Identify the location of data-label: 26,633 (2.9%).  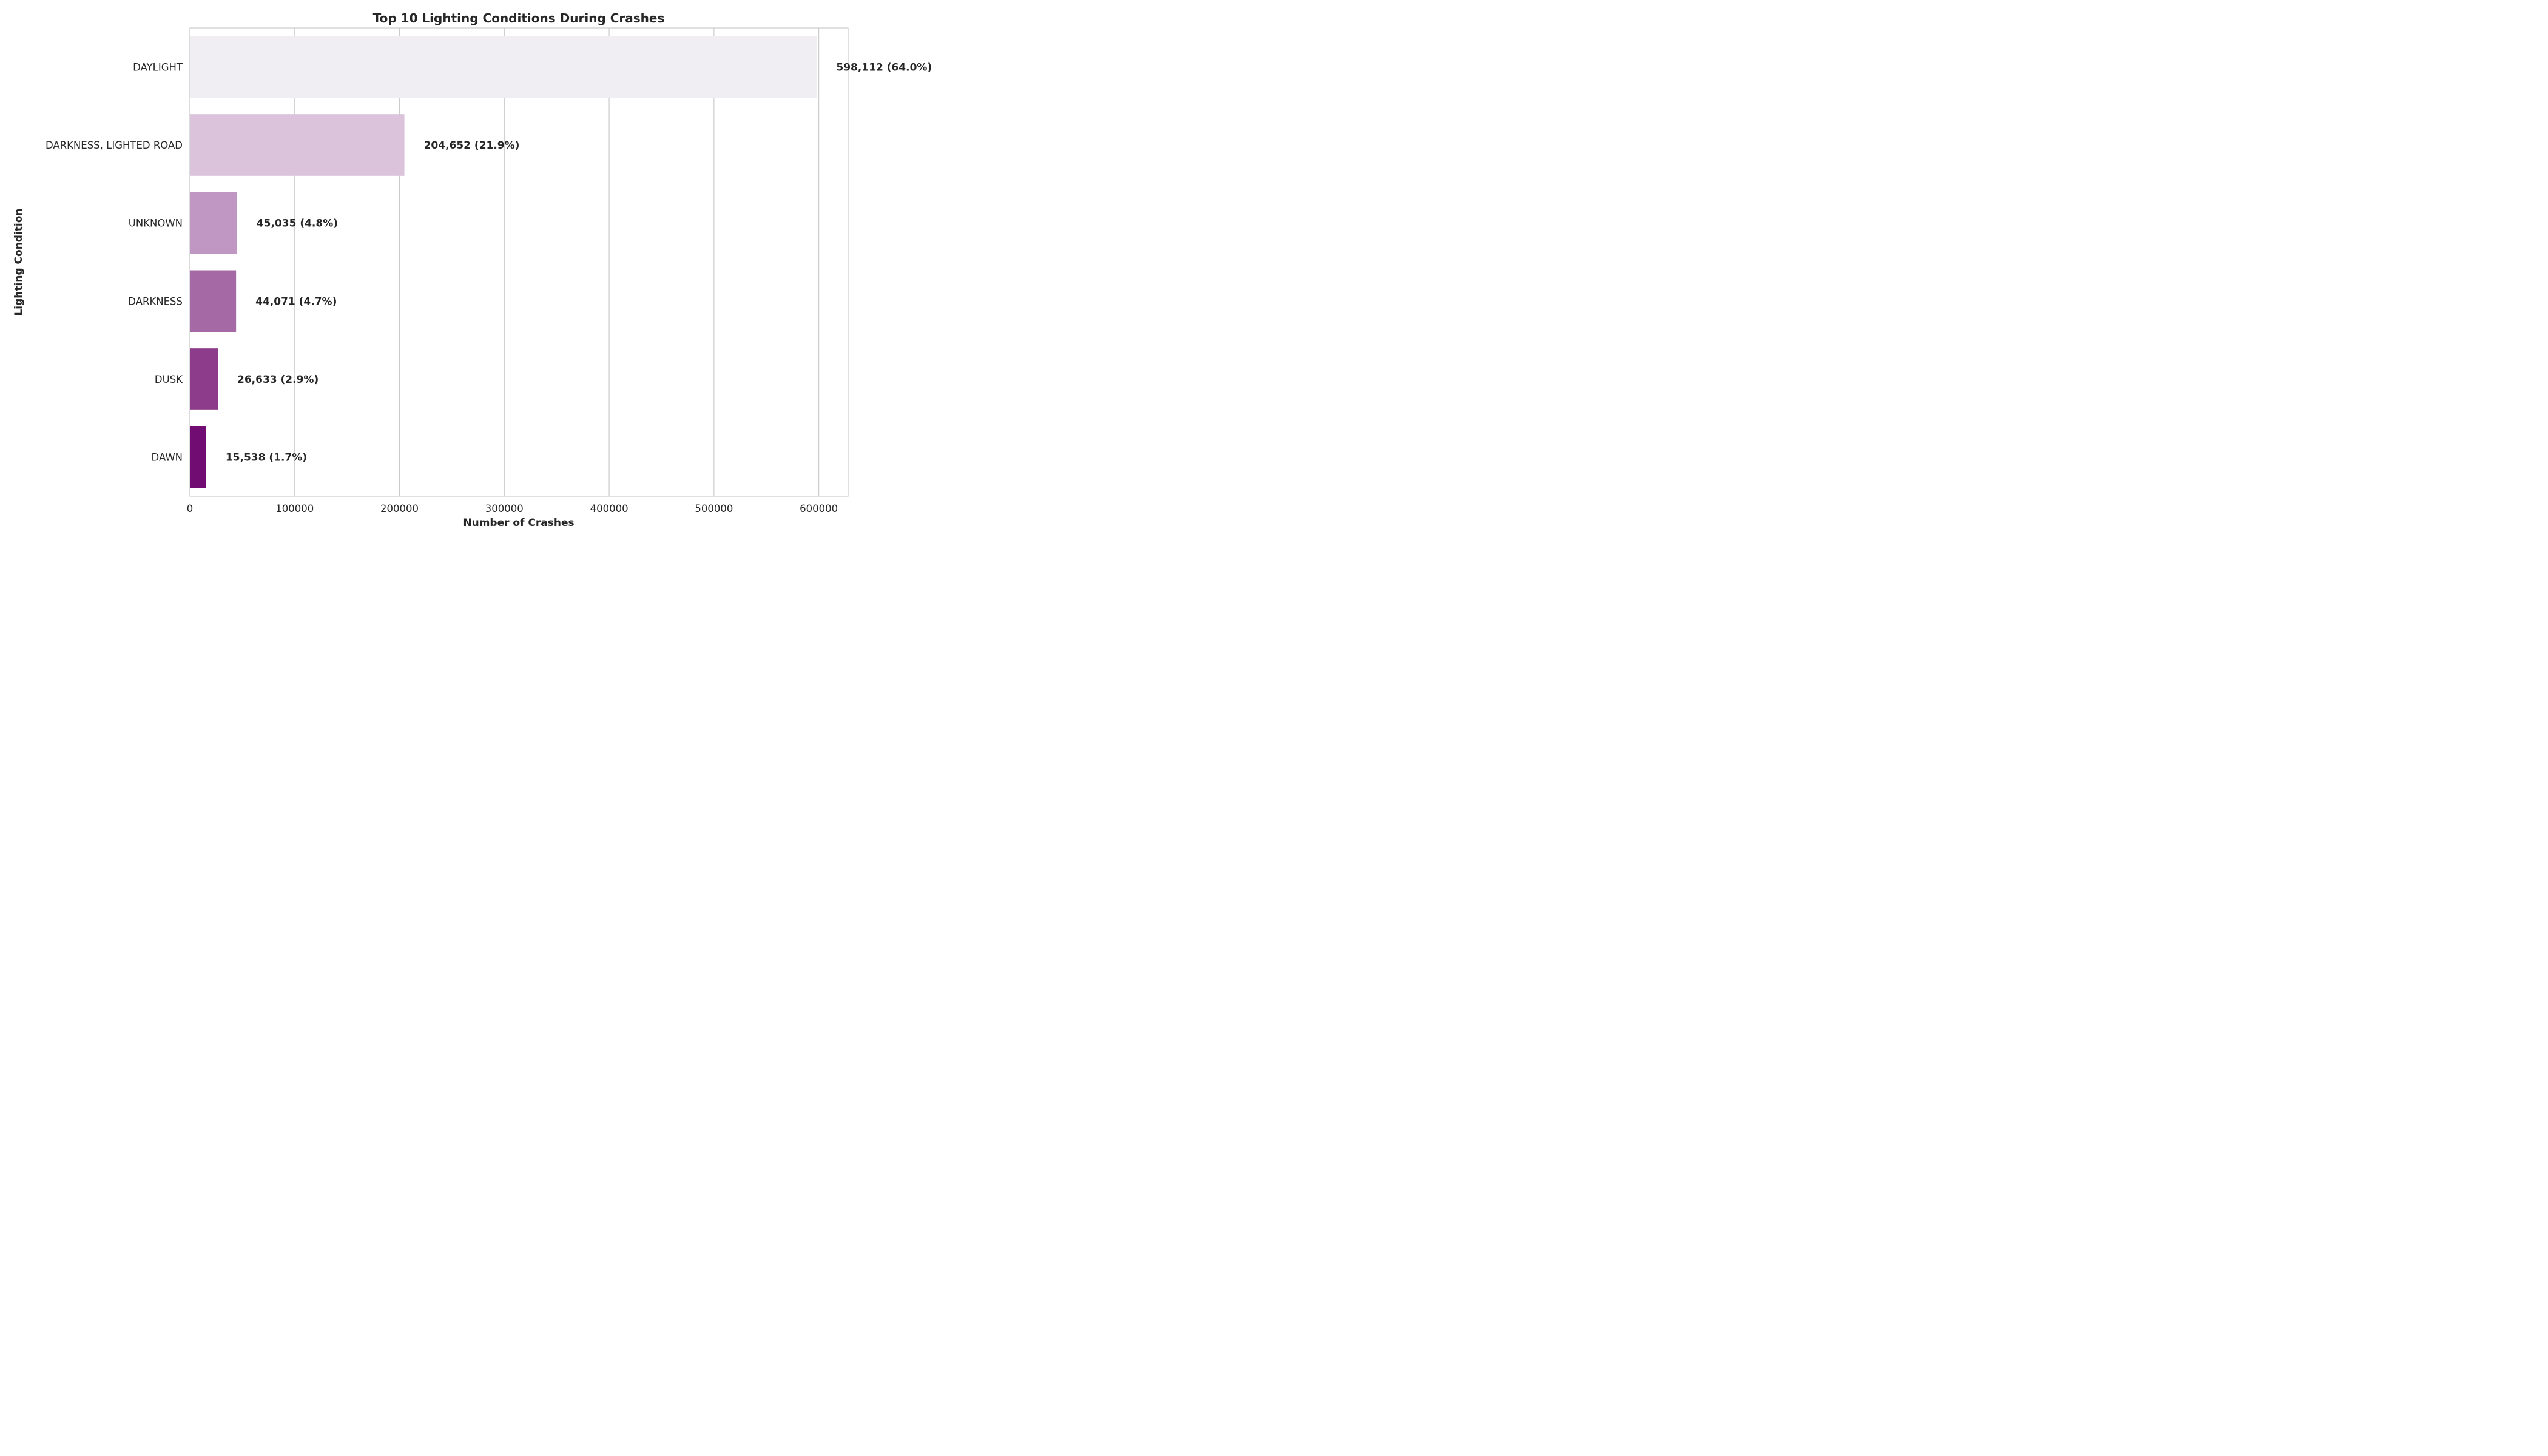
(277, 380).